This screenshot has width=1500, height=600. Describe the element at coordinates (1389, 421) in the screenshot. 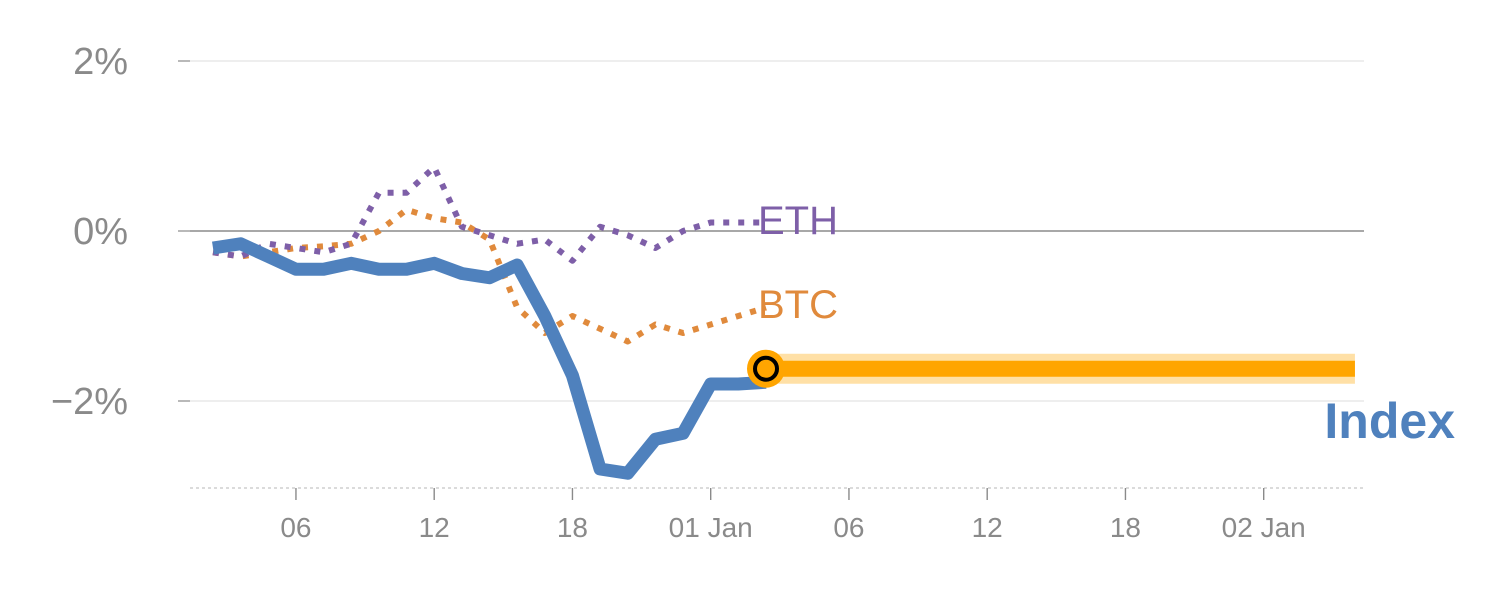

I see `series-label-index: Index` at that location.